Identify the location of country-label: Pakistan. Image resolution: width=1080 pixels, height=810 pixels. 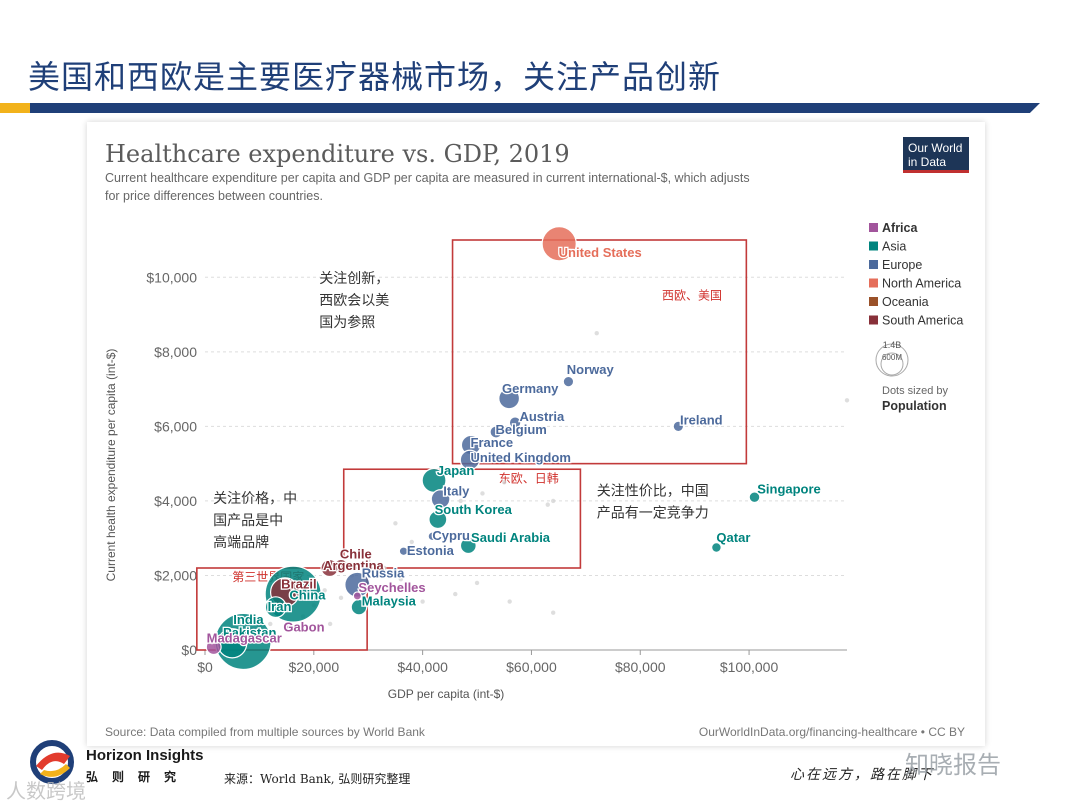
(250, 632).